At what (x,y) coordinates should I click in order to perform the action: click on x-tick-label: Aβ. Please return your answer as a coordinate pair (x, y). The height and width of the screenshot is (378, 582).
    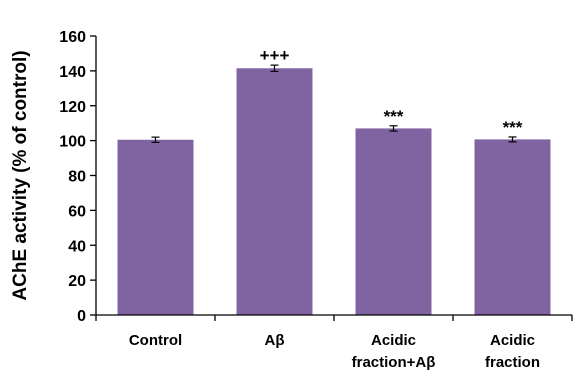
    Looking at the image, I should click on (275, 340).